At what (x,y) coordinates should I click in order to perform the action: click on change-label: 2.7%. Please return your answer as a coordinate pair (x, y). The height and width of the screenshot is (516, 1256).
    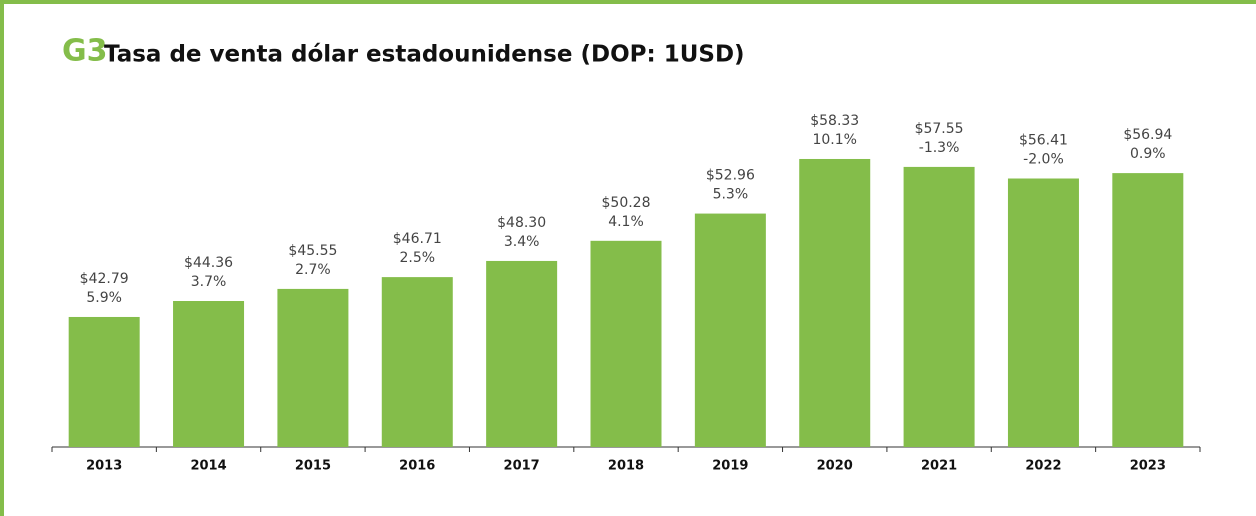
    Looking at the image, I should click on (313, 270).